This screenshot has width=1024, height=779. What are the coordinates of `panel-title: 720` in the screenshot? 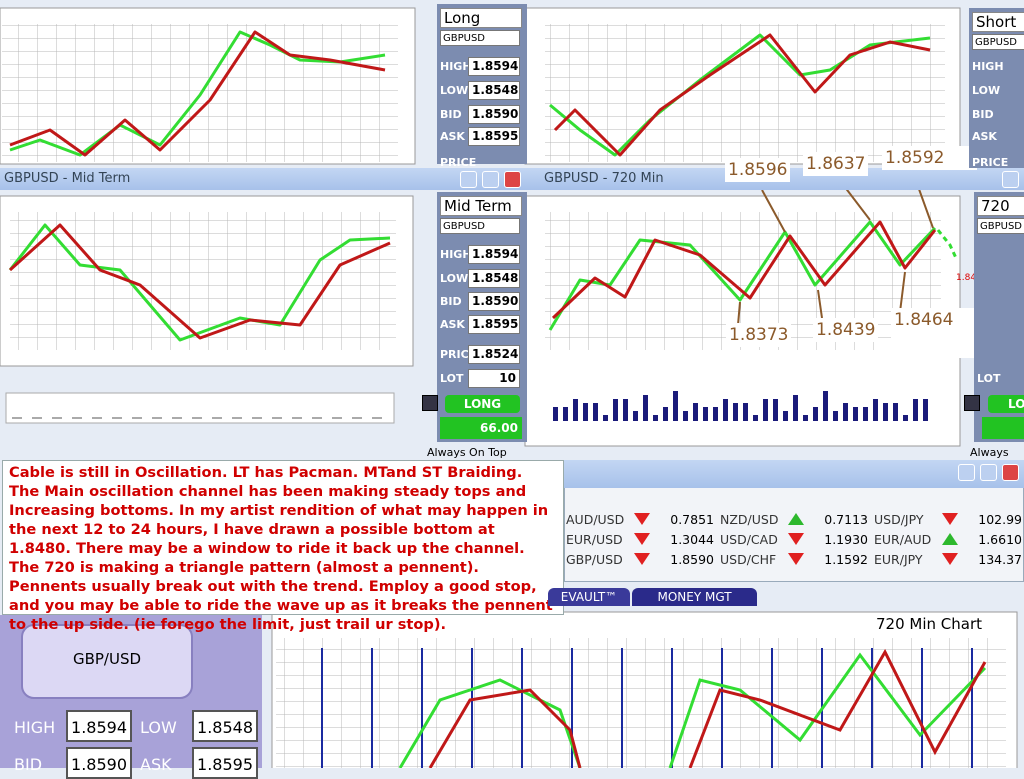 It's located at (1000, 206).